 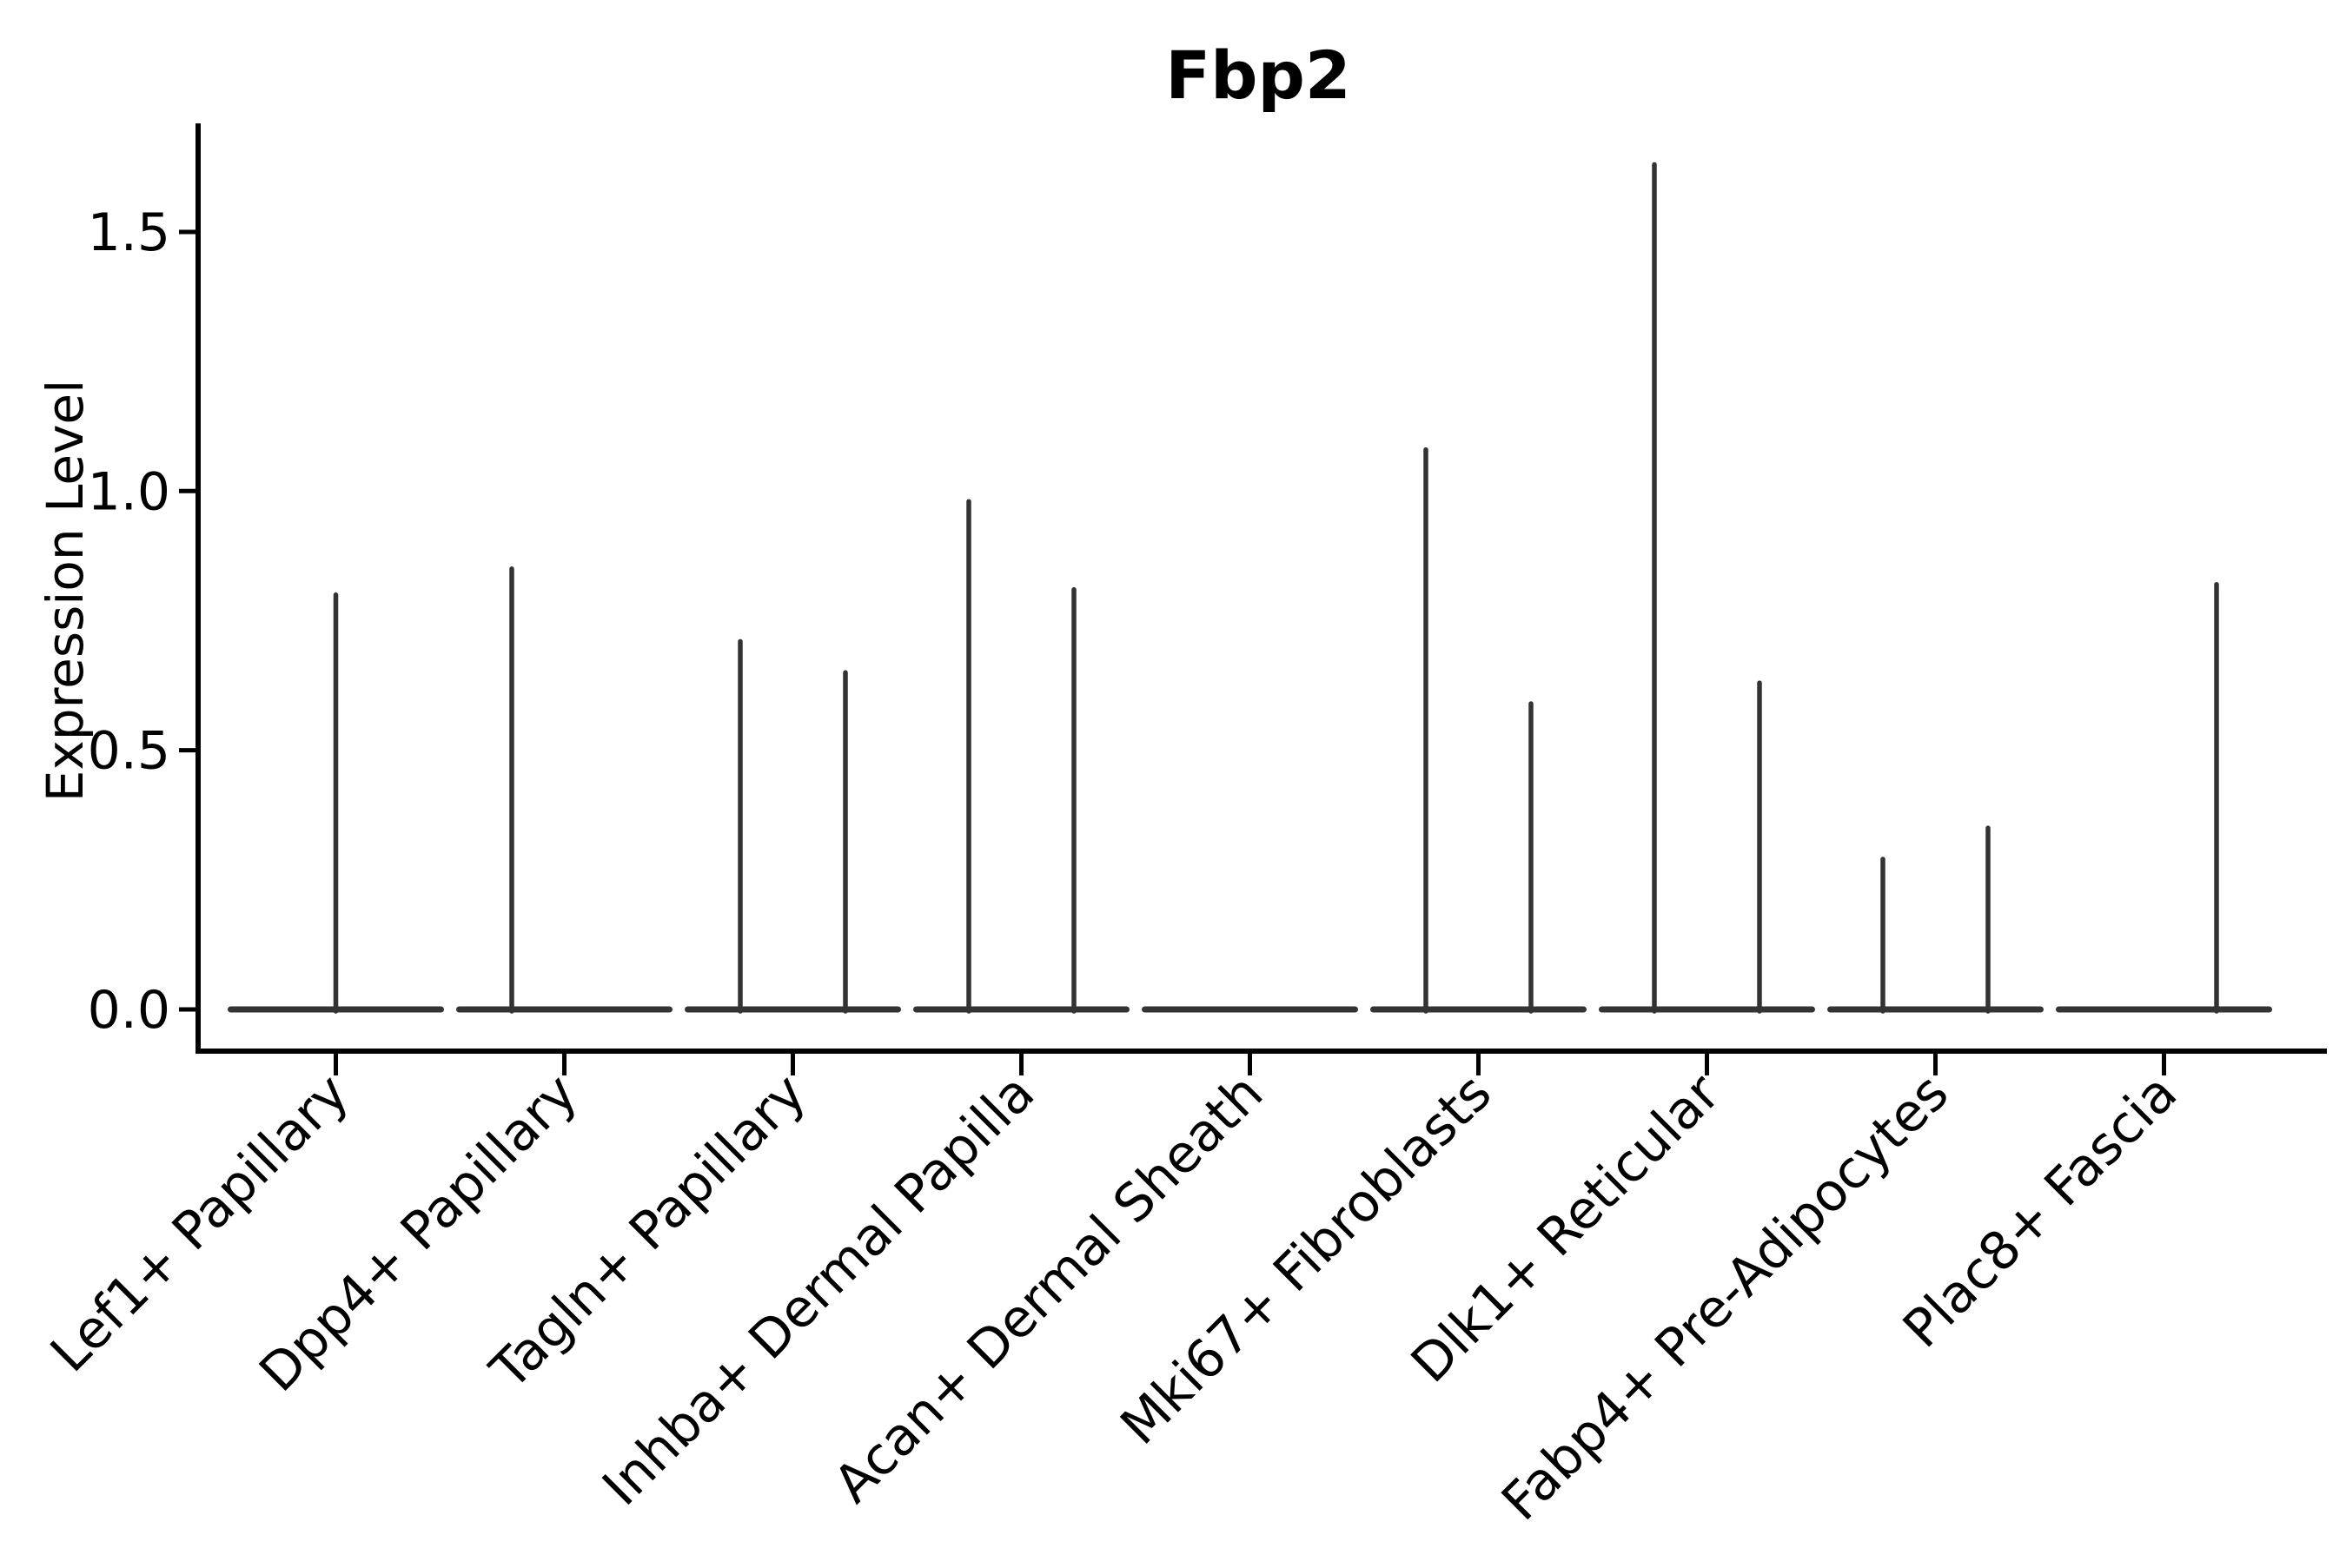 What do you see at coordinates (1725, 1297) in the screenshot?
I see `x-tick-label: Fabp4+ Pre-Adipocytes` at bounding box center [1725, 1297].